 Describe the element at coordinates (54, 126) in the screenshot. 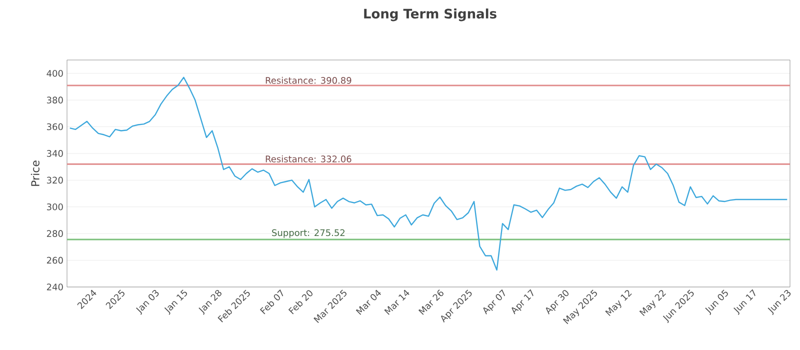

I see `y-tick-label: 360` at that location.